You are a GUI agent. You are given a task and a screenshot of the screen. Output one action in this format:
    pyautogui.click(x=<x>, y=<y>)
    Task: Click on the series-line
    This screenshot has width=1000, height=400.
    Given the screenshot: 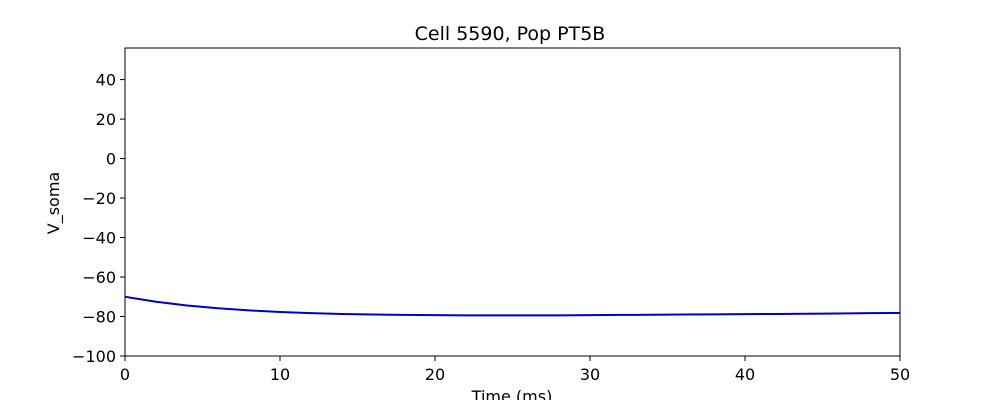 What is the action you would take?
    pyautogui.click(x=512, y=306)
    